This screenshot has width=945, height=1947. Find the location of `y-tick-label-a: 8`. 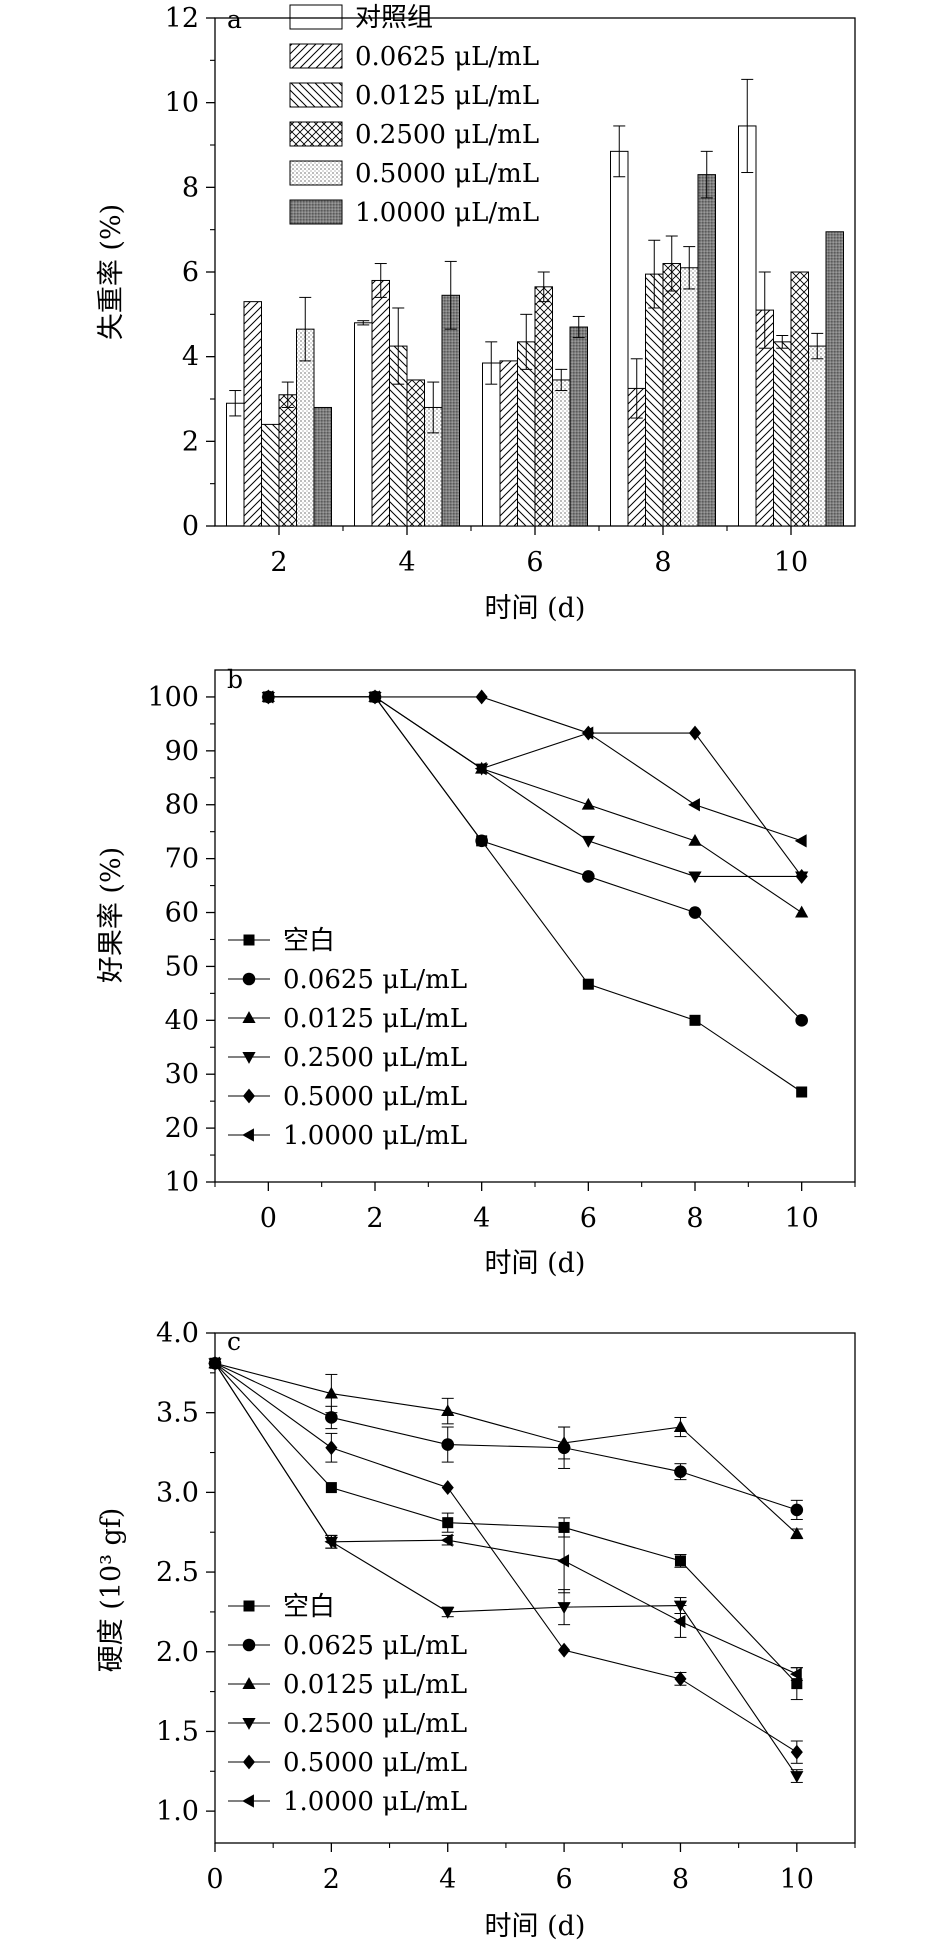

y-tick-label-a: 8 is located at coordinates (190, 187).